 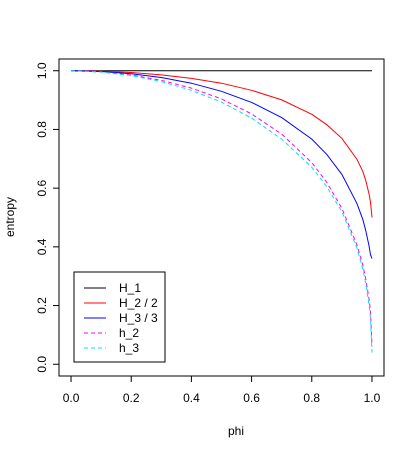 What do you see at coordinates (42, 305) in the screenshot?
I see `y-tick-label: 0.2` at bounding box center [42, 305].